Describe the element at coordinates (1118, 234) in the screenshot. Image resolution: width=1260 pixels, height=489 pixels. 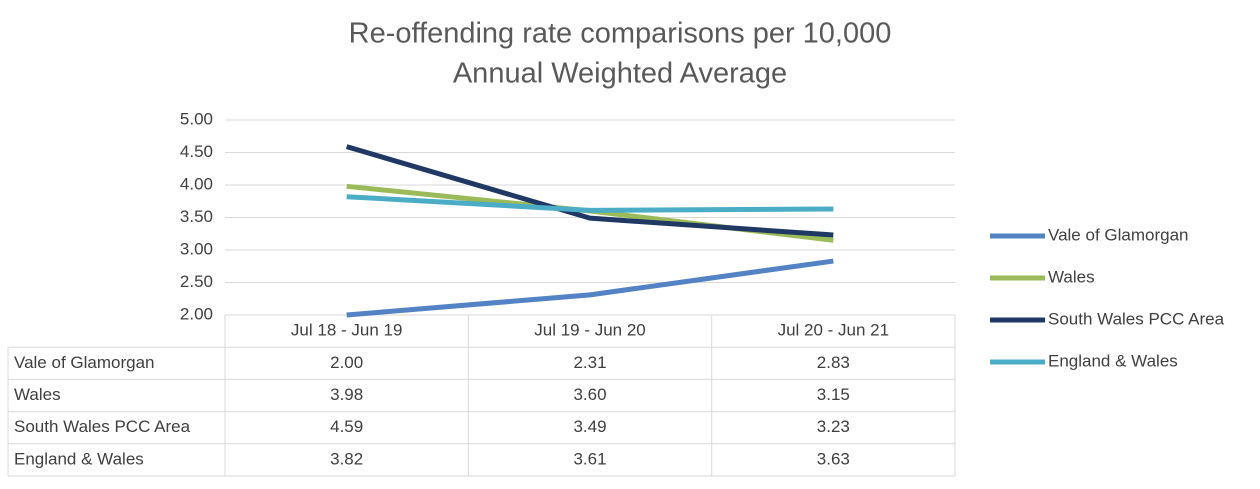
I see `legend-label: Vale of Glamorgan` at that location.